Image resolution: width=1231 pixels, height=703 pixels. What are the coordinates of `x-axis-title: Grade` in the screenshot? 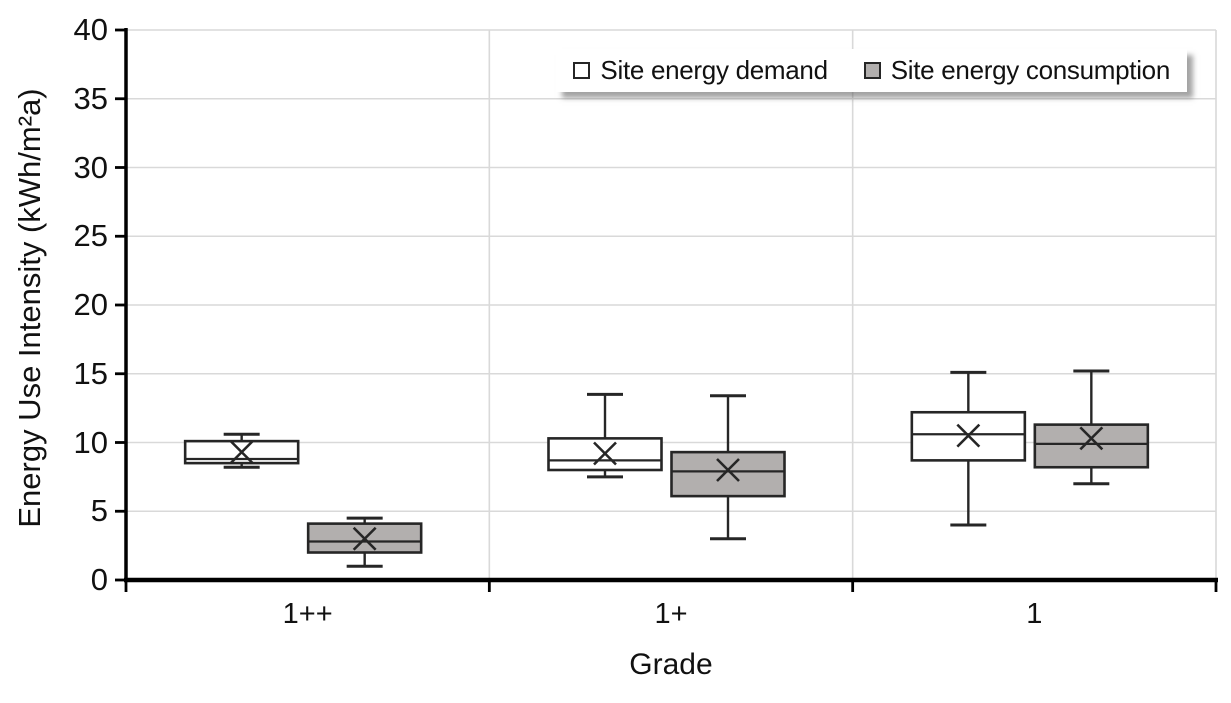 It's located at (671, 664).